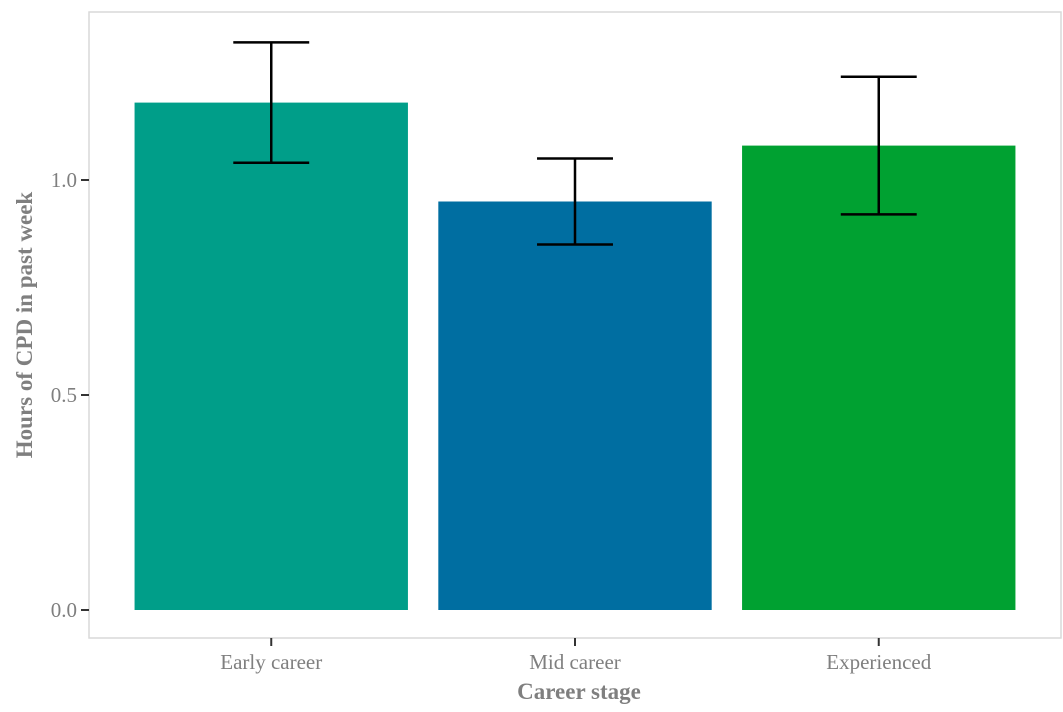  Describe the element at coordinates (64, 180) in the screenshot. I see `y-tick-label: 1.0` at that location.